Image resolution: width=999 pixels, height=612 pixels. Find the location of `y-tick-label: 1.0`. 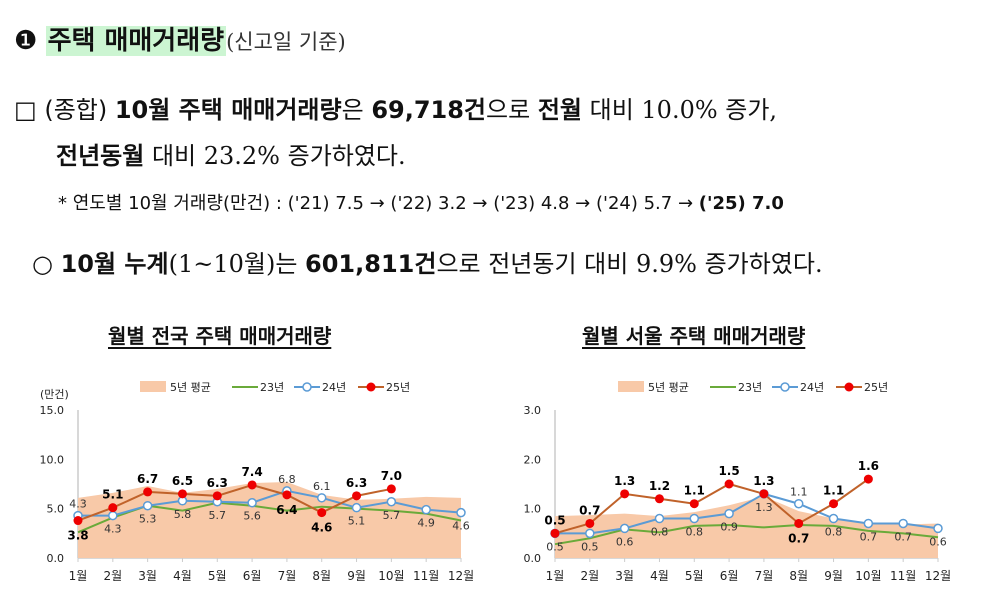

y-tick-label: 1.0 is located at coordinates (533, 509).